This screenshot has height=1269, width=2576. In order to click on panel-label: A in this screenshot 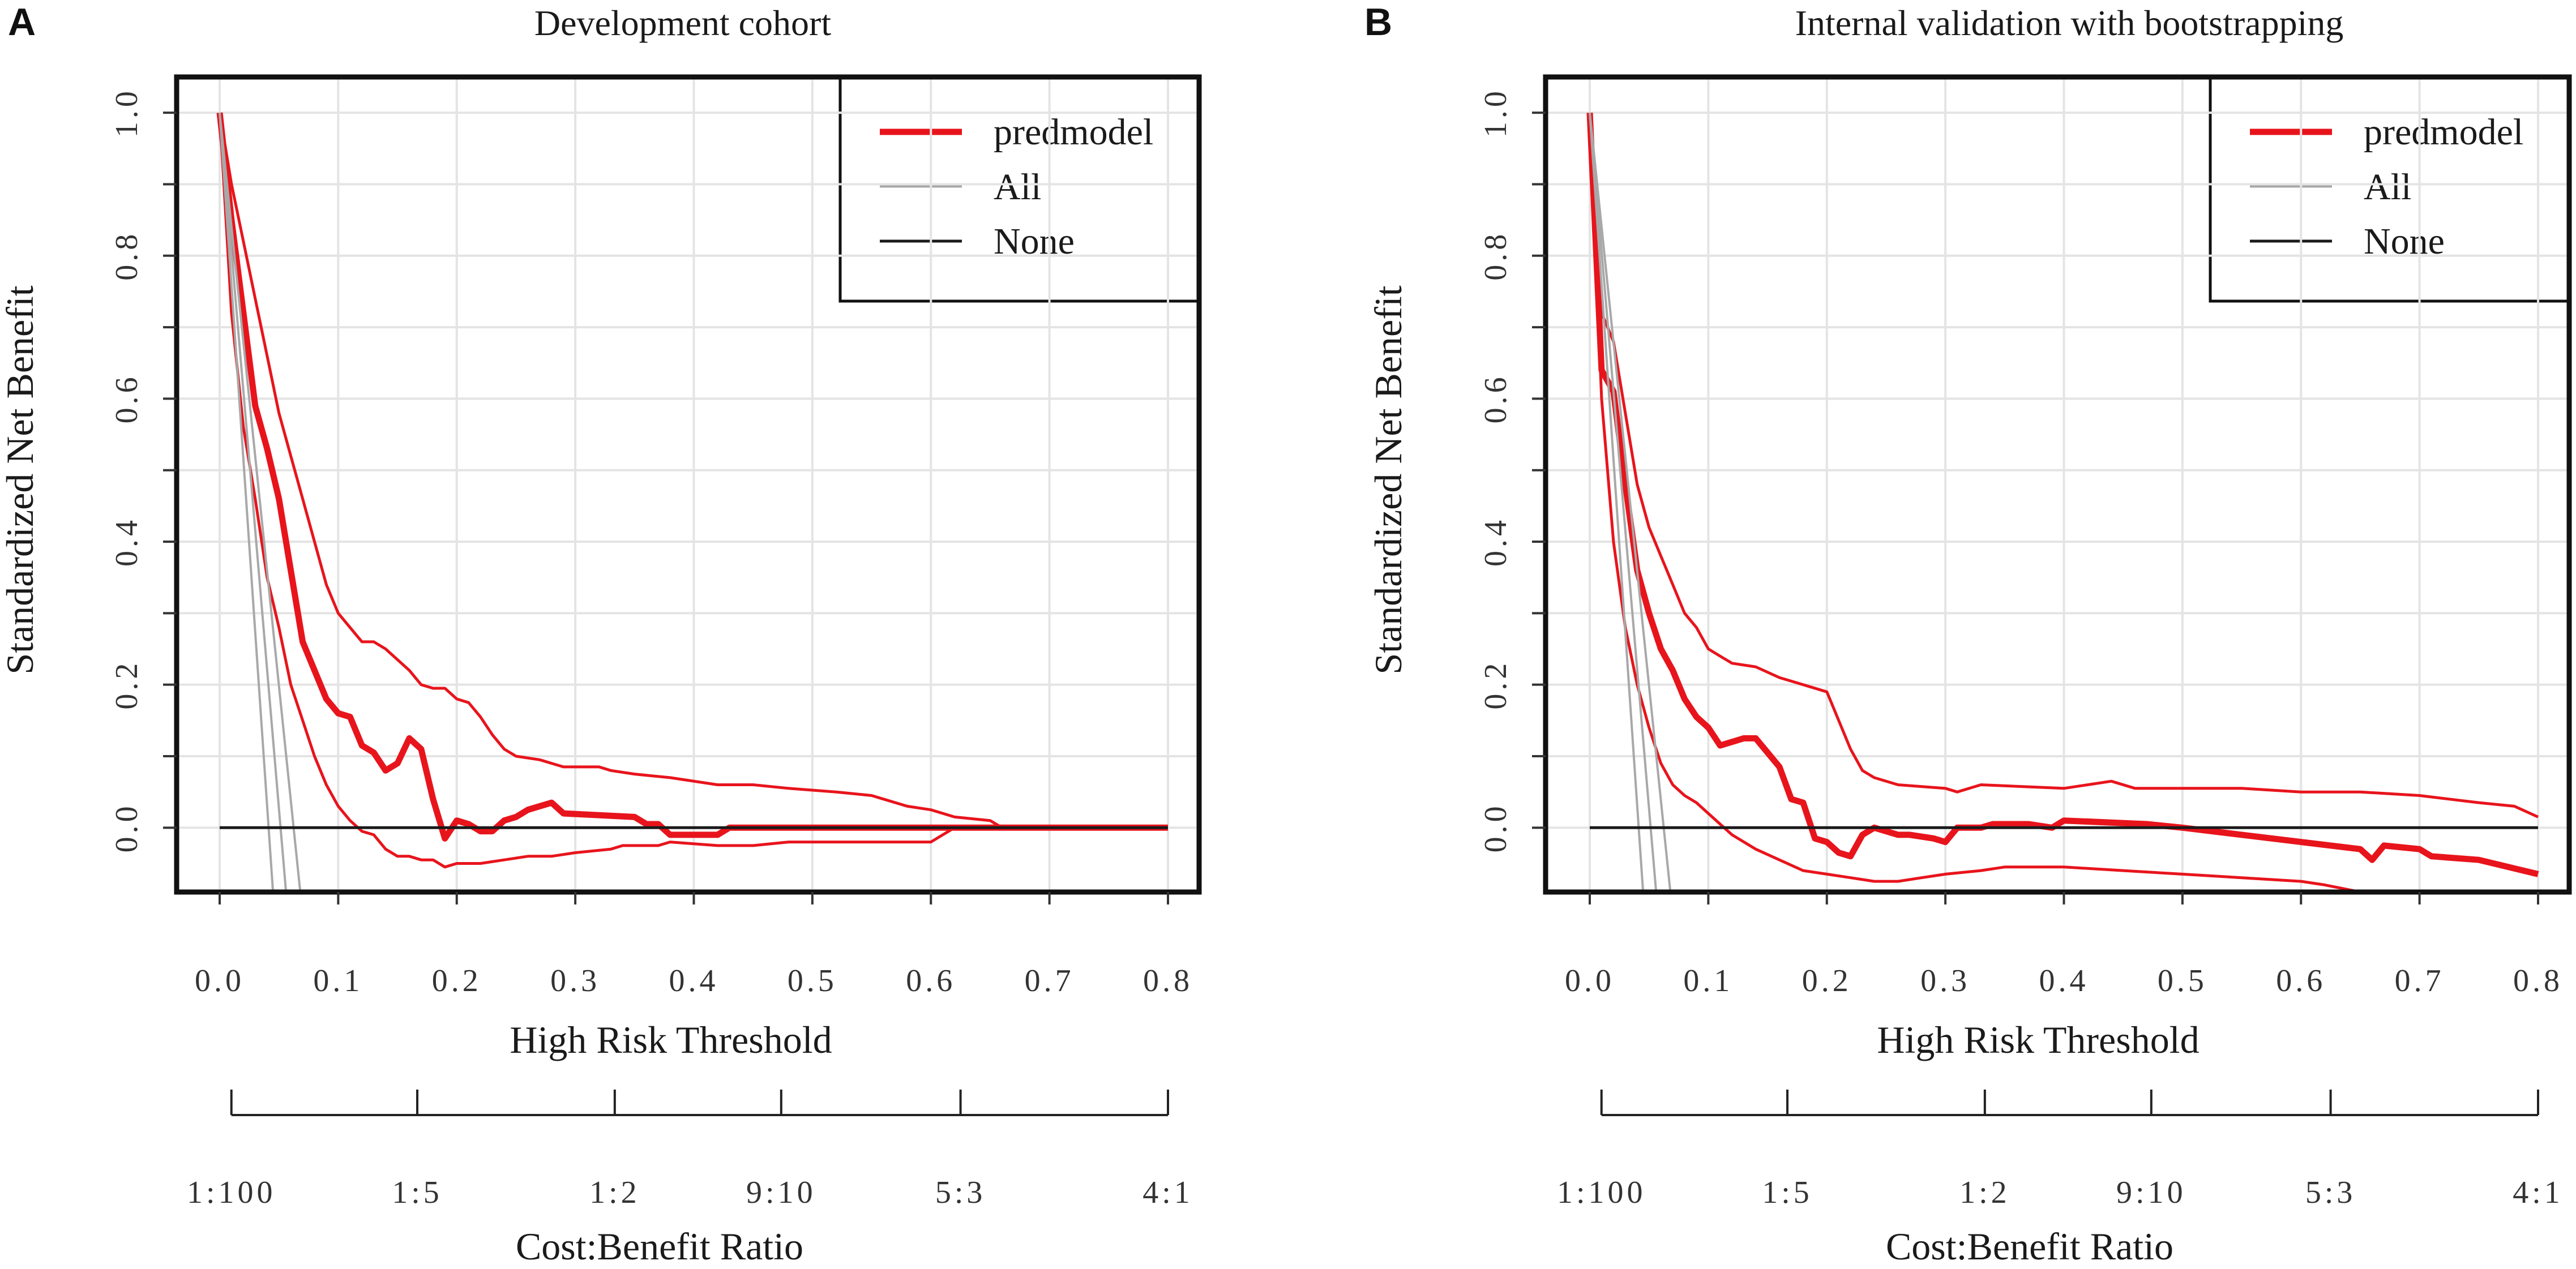, I will do `click(22, 22)`.